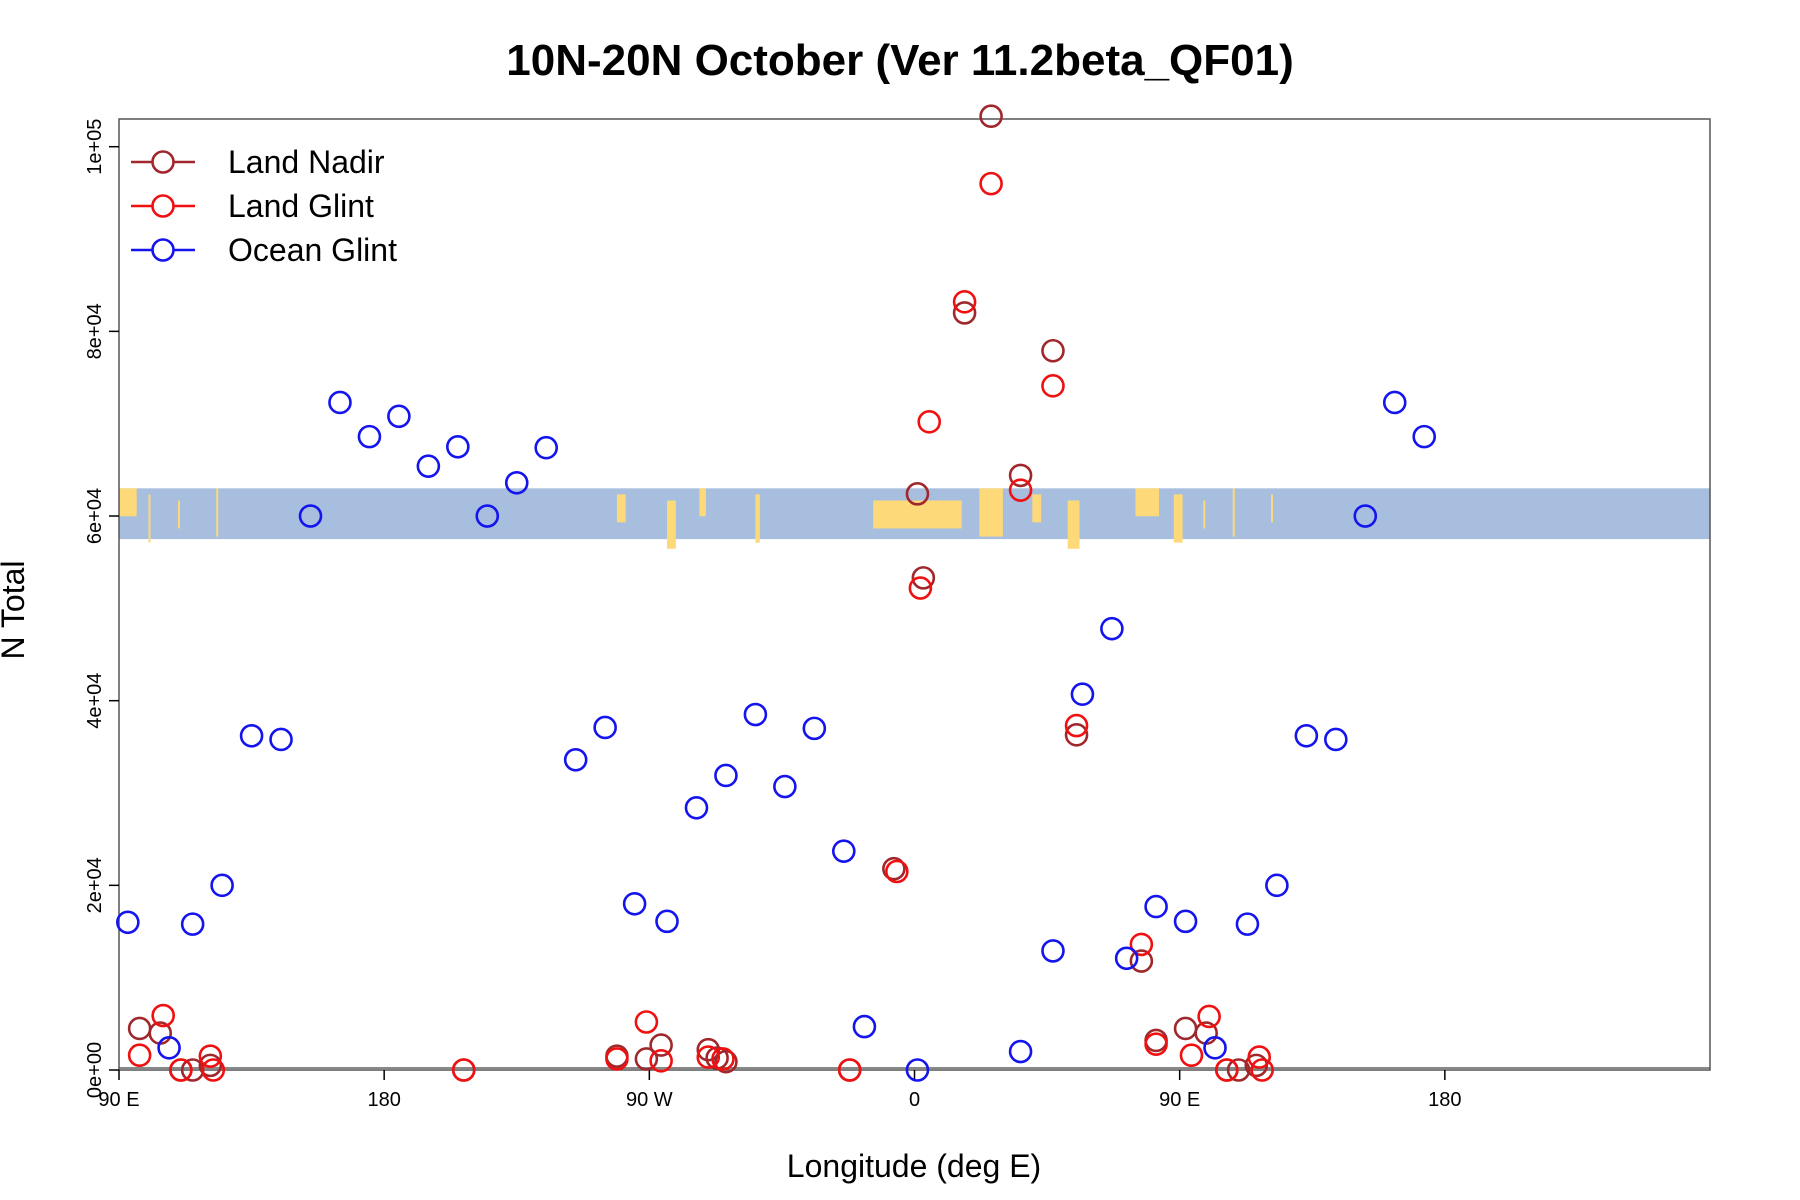  I want to click on x-axis: 90 E 180 90 W 0 90 E 180, so click(780, 1090).